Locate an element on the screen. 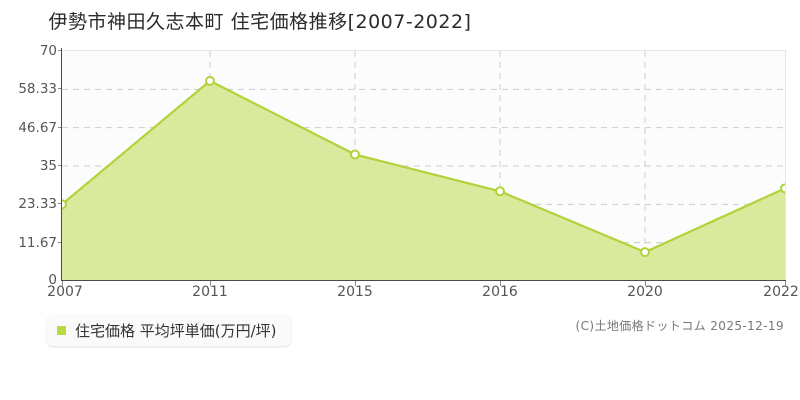 The width and height of the screenshot is (800, 400). x-tick-mark-2007 is located at coordinates (62, 283).